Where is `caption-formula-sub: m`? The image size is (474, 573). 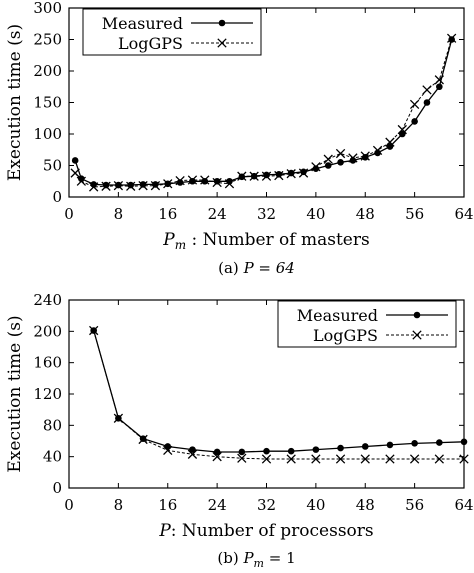
caption-formula-sub: m is located at coordinates (259, 563).